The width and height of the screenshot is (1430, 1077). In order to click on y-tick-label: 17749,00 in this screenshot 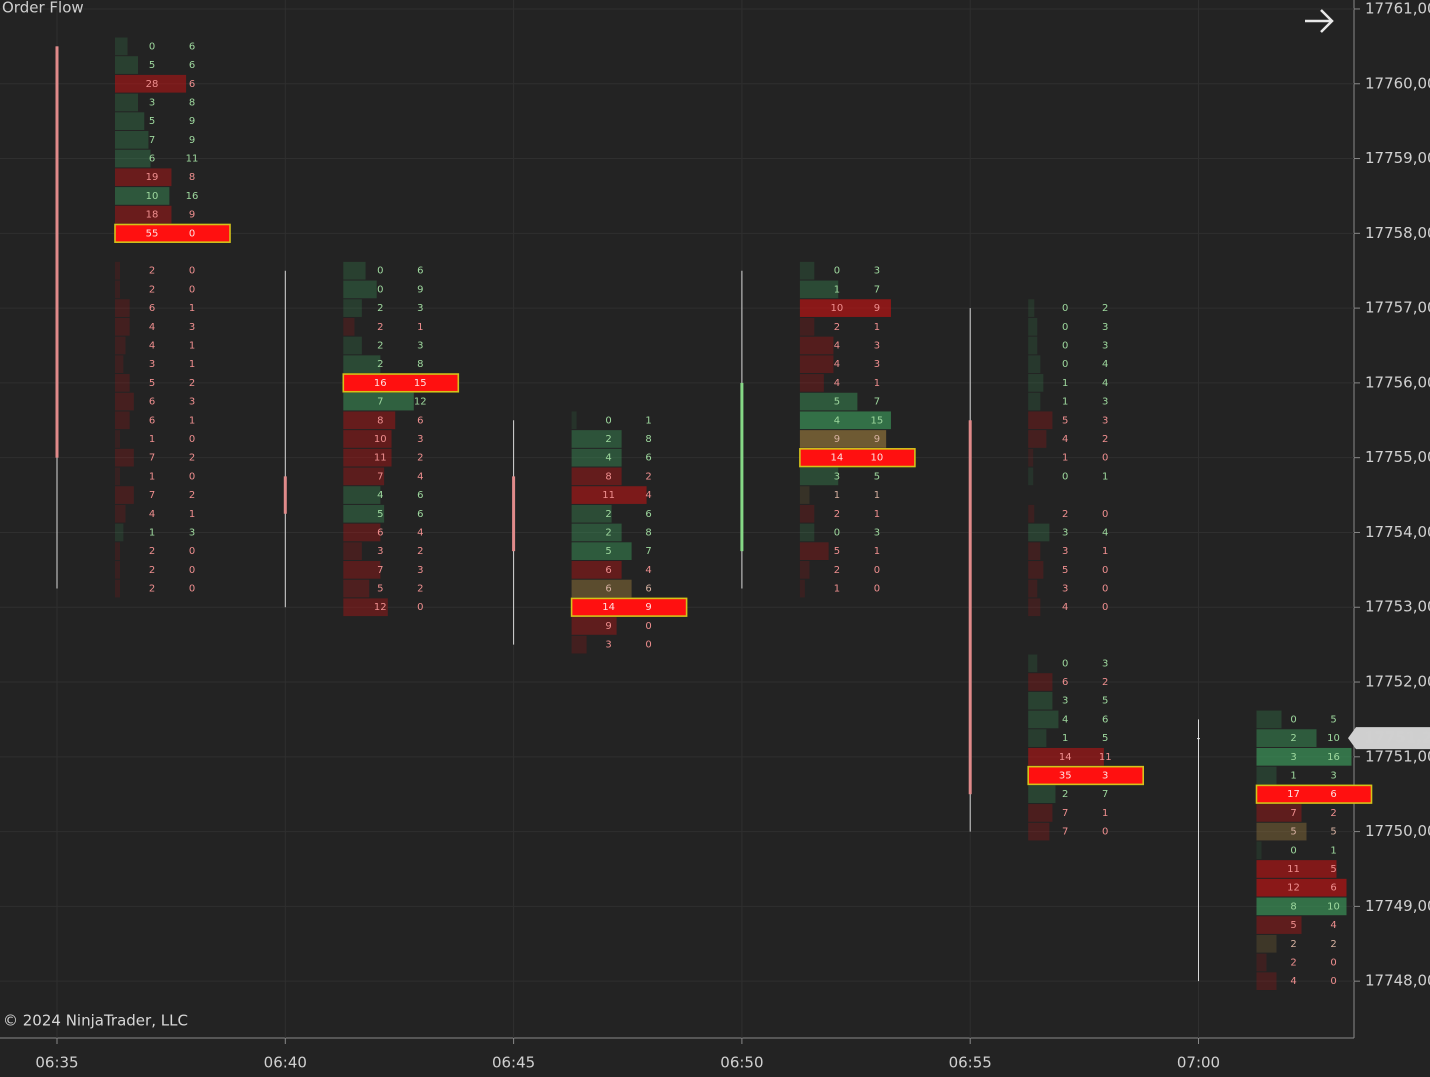, I will do `click(1397, 906)`.